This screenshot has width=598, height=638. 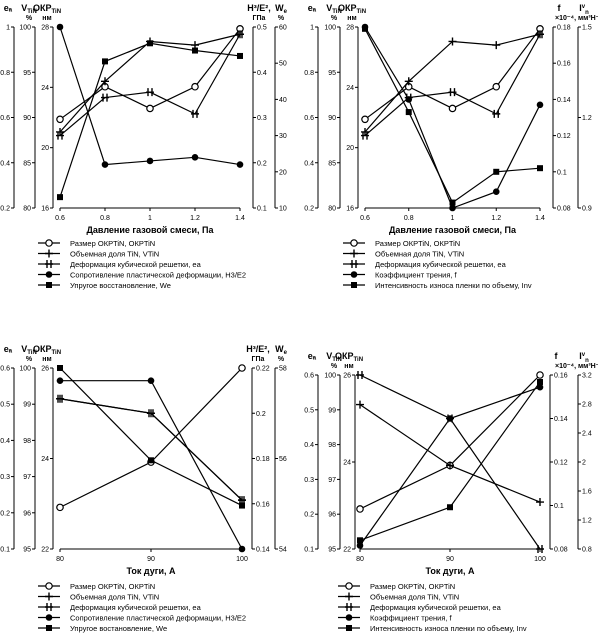 I want to click on x-axis-label: Давление газовой смеси, Па, so click(x=150, y=230).